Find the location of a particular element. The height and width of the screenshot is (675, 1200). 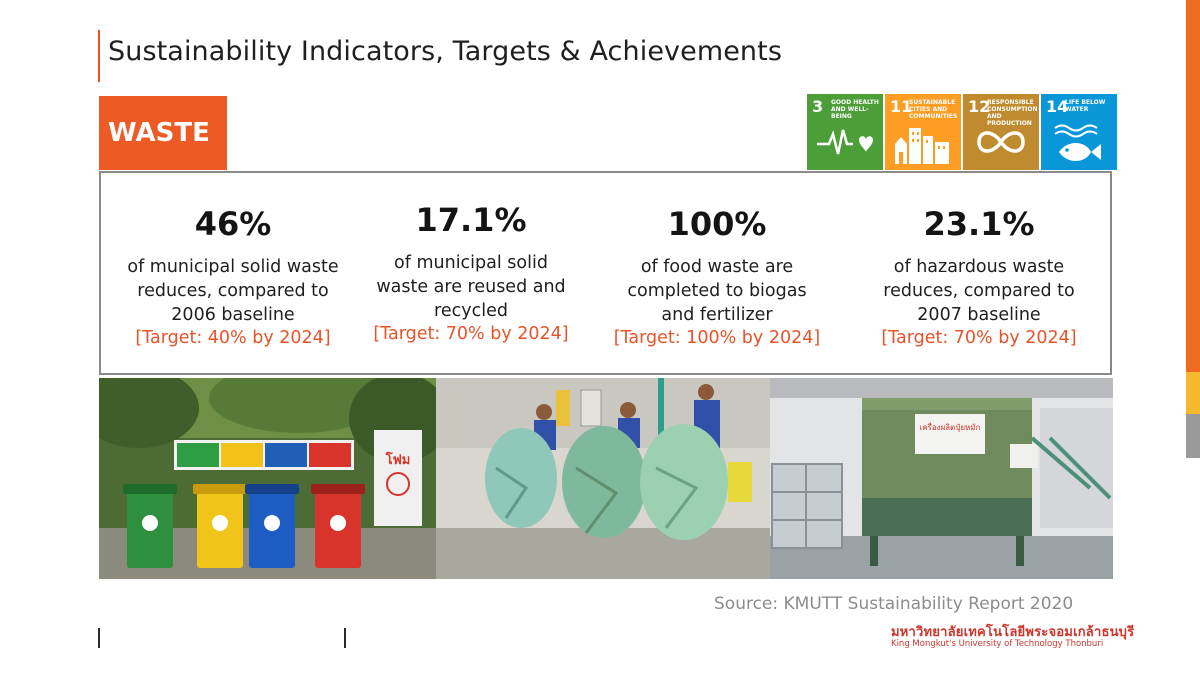

stat-description-line: recycled is located at coordinates (471, 311).